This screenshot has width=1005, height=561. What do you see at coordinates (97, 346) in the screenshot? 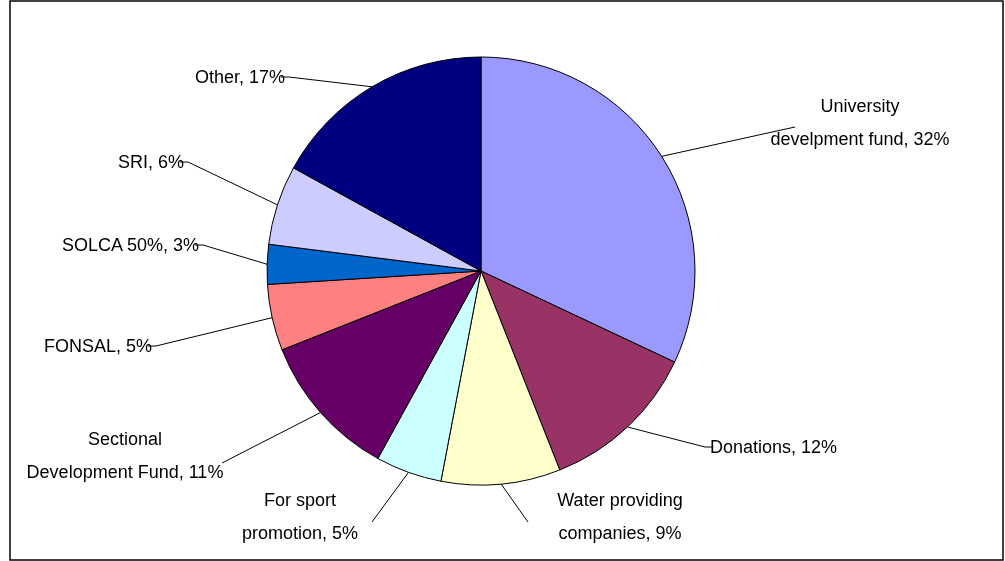
I see `slice-label: FONSAL, 5%` at bounding box center [97, 346].